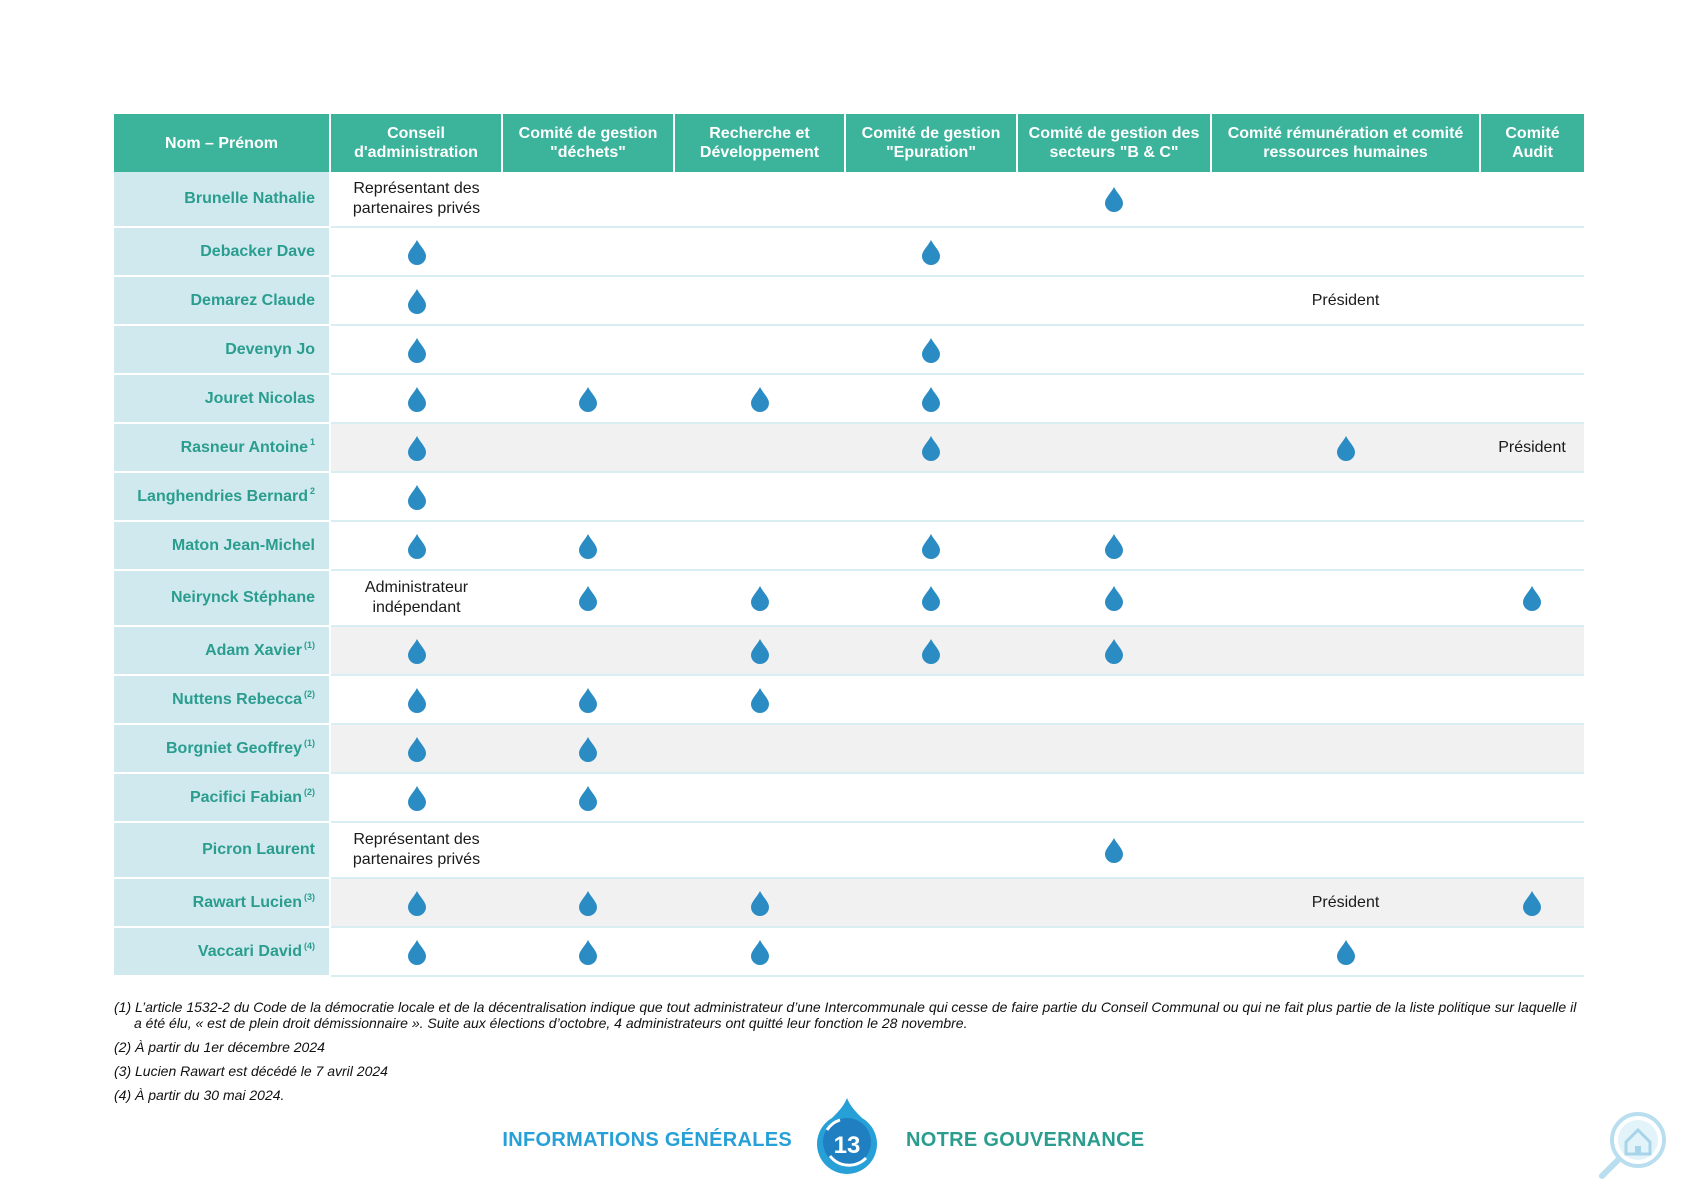 This screenshot has width=1684, height=1191. Describe the element at coordinates (243, 545) in the screenshot. I see `member-name: Maton Jean-Michel` at that location.